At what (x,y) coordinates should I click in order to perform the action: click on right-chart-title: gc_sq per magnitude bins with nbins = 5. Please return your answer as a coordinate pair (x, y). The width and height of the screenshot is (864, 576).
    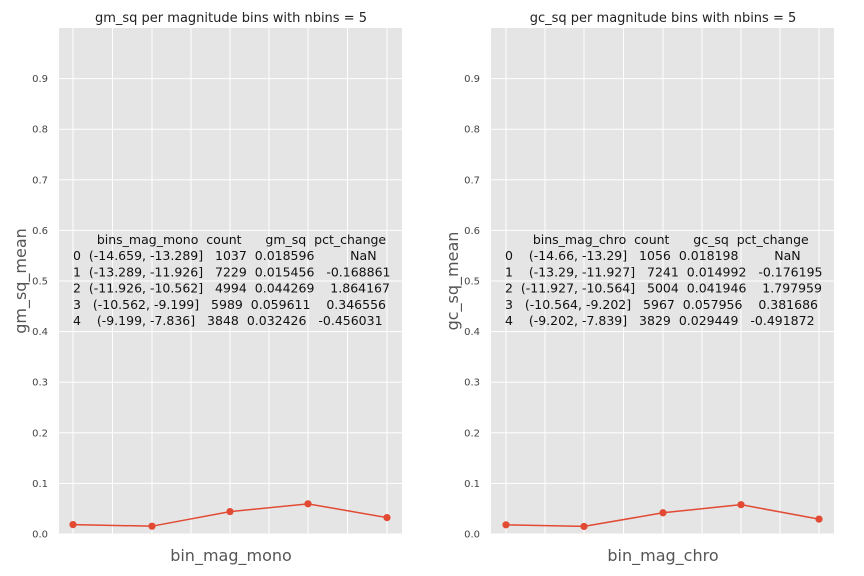
    Looking at the image, I should click on (663, 18).